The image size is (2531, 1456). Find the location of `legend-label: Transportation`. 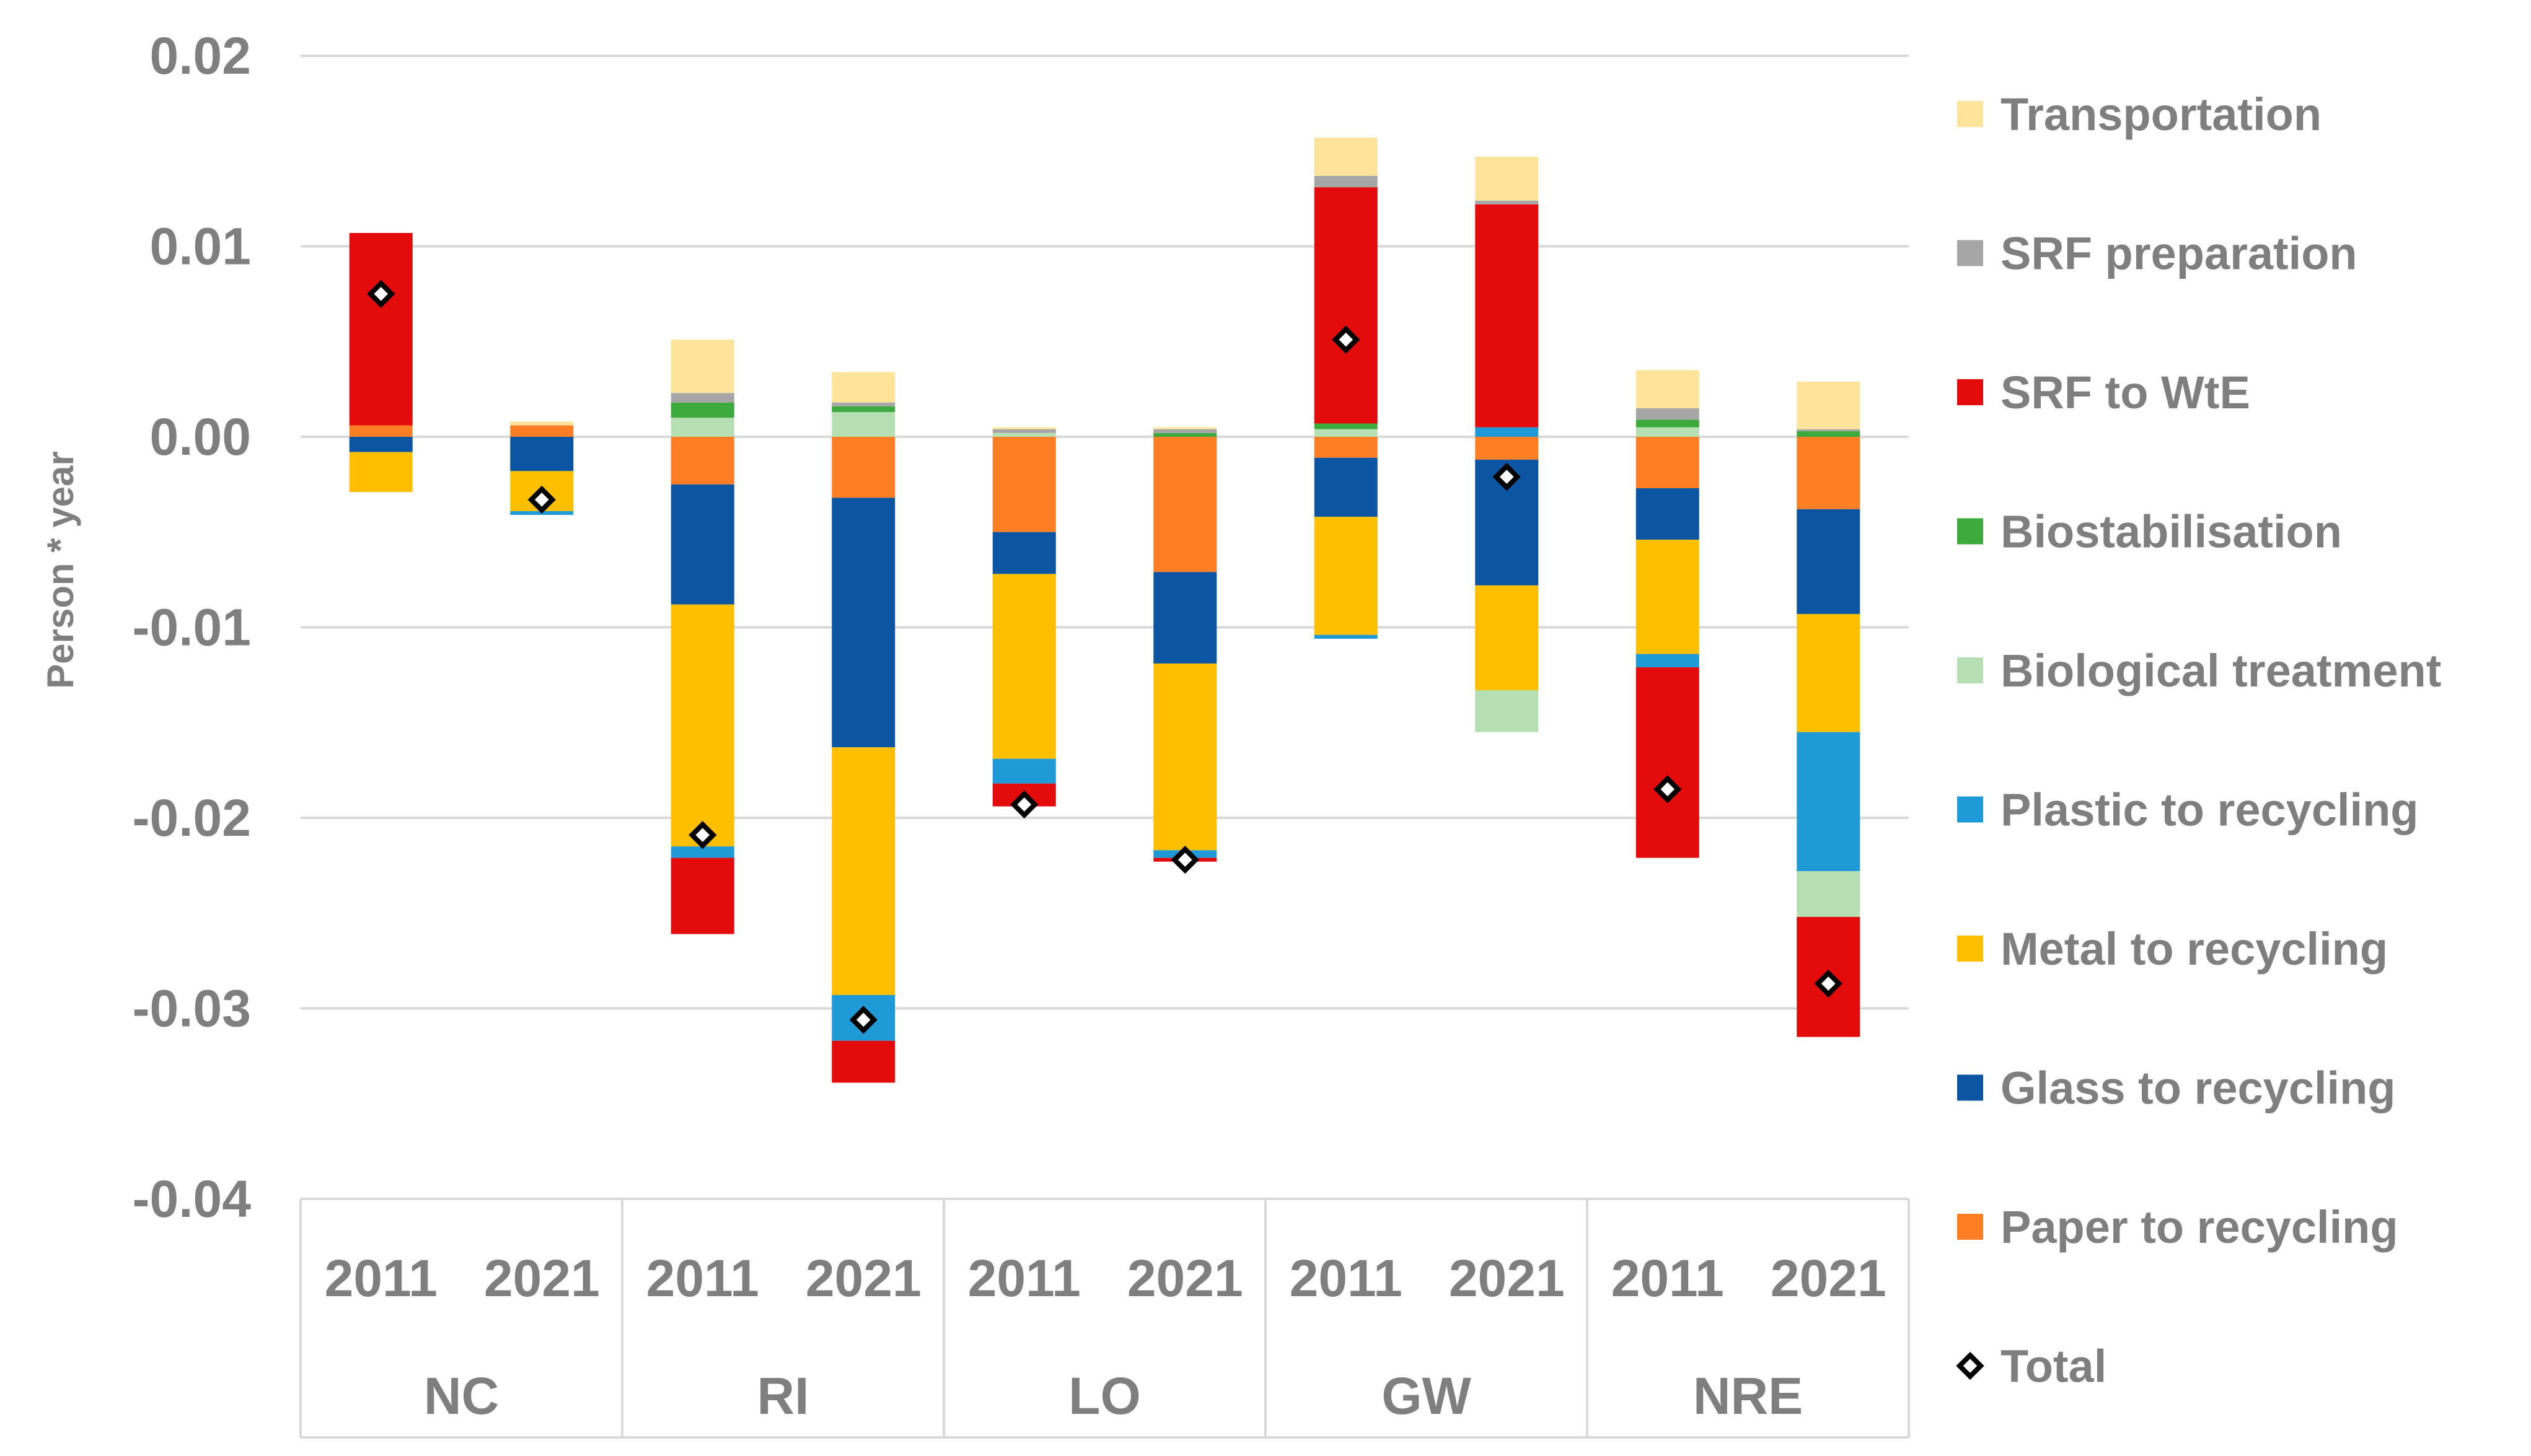

legend-label: Transportation is located at coordinates (2161, 115).